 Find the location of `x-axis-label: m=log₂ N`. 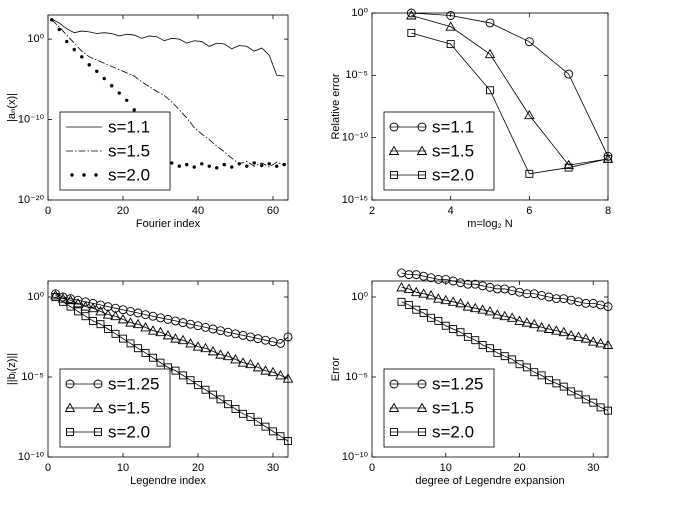

x-axis-label: m=log₂ N is located at coordinates (490, 224).